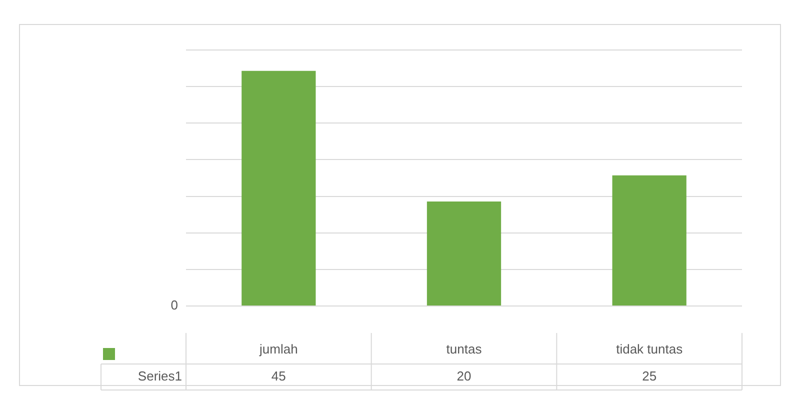 The image size is (797, 401). I want to click on x-tick-label: tuntas, so click(464, 349).